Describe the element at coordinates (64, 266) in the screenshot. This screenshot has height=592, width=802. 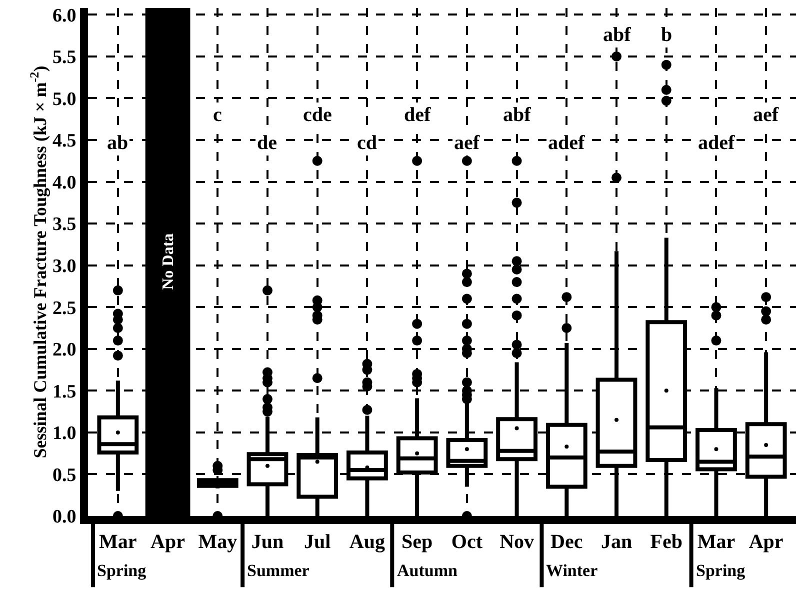
I see `y-tick-label: 3.0` at that location.